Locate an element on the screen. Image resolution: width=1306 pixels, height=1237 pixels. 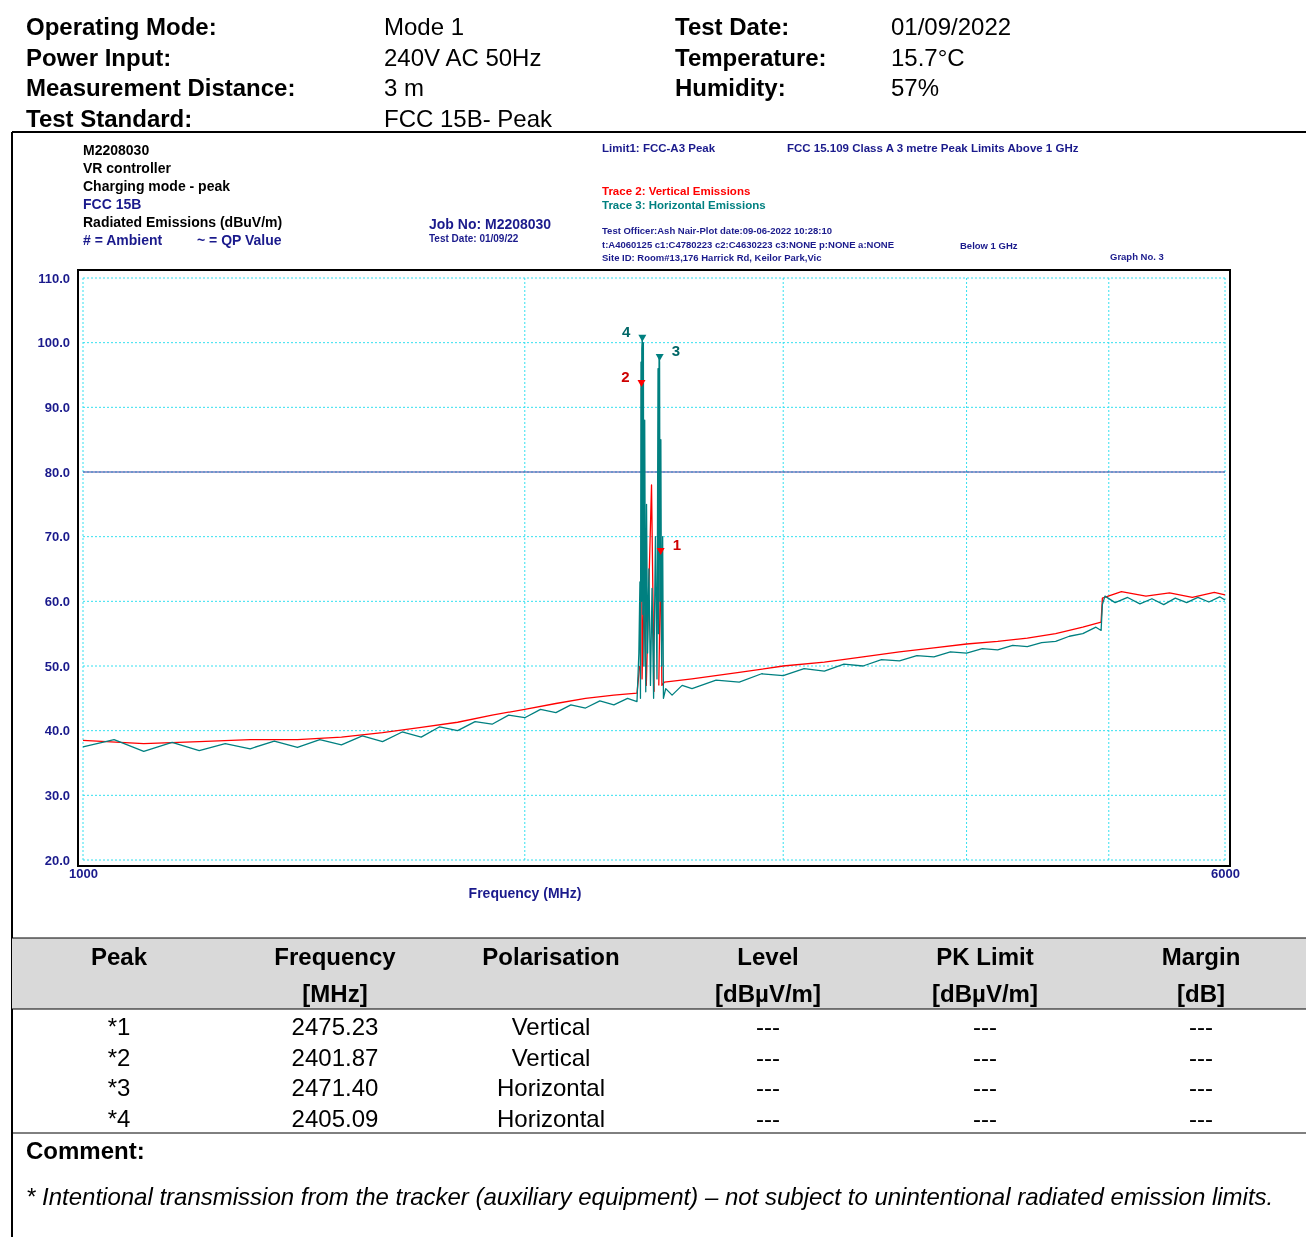
annotation: 3 is located at coordinates (676, 351).